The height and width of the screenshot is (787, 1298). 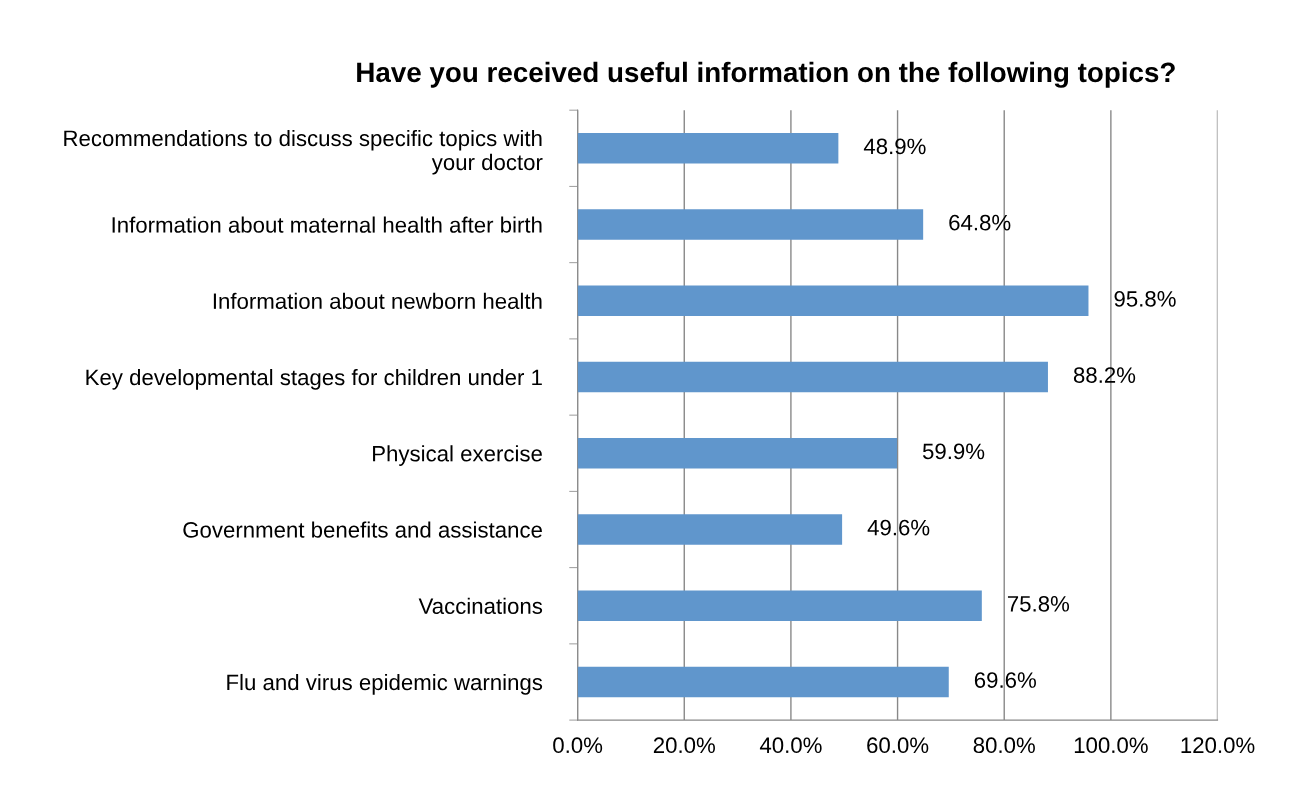 I want to click on x-tick-label: 100.0%, so click(x=1111, y=745).